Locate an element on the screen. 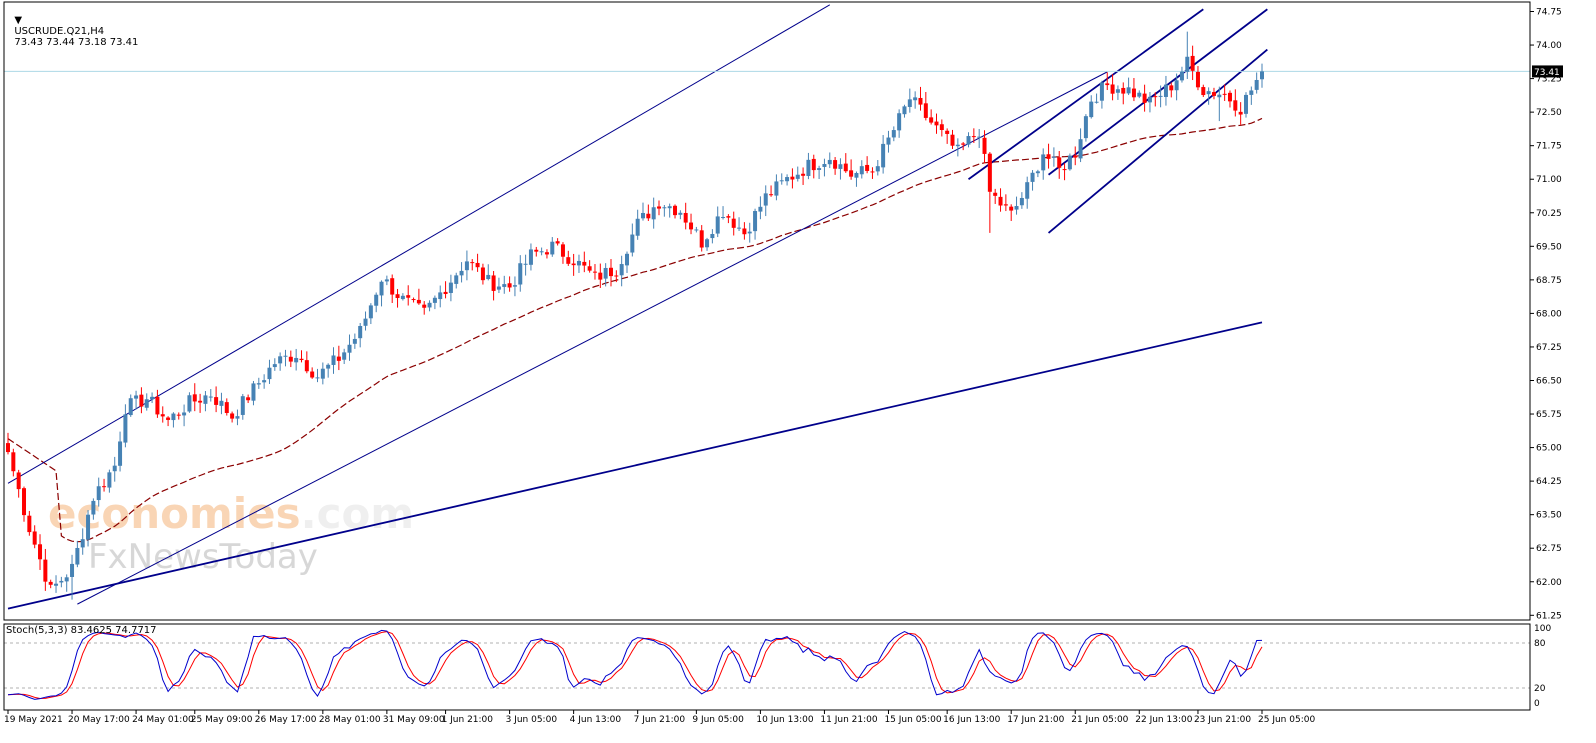 Image resolution: width=1596 pixels, height=743 pixels. y-tick-label: 74.00 is located at coordinates (1549, 46).